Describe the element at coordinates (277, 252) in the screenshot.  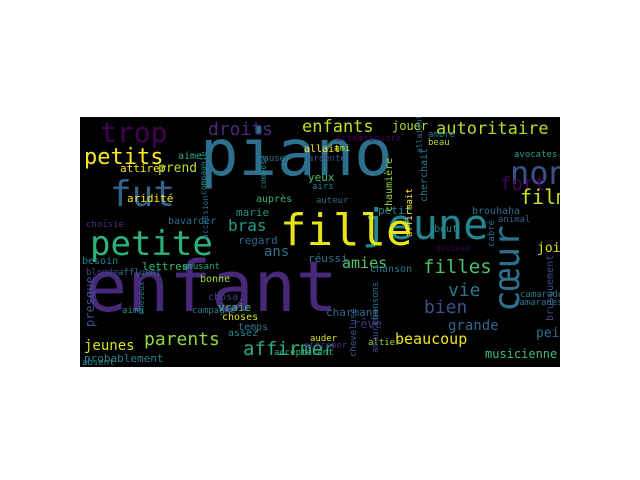
I see `cloud-word: ans` at that location.